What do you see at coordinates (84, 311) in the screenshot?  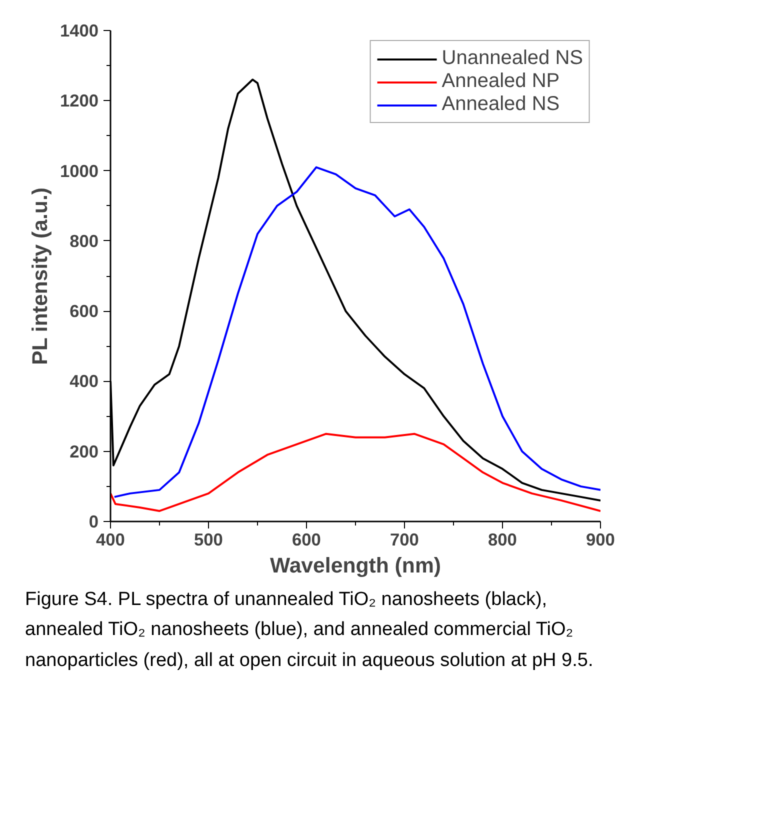 I see `y-tick-label: 600` at bounding box center [84, 311].